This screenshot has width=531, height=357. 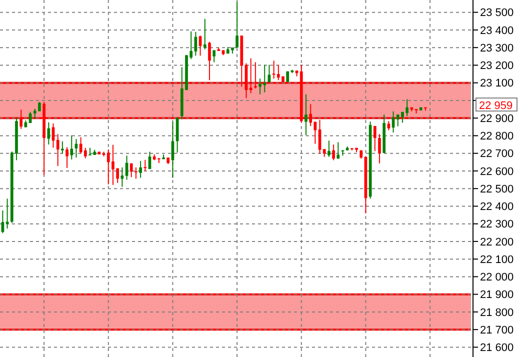 What do you see at coordinates (496, 106) in the screenshot?
I see `text: 22 959` at bounding box center [496, 106].